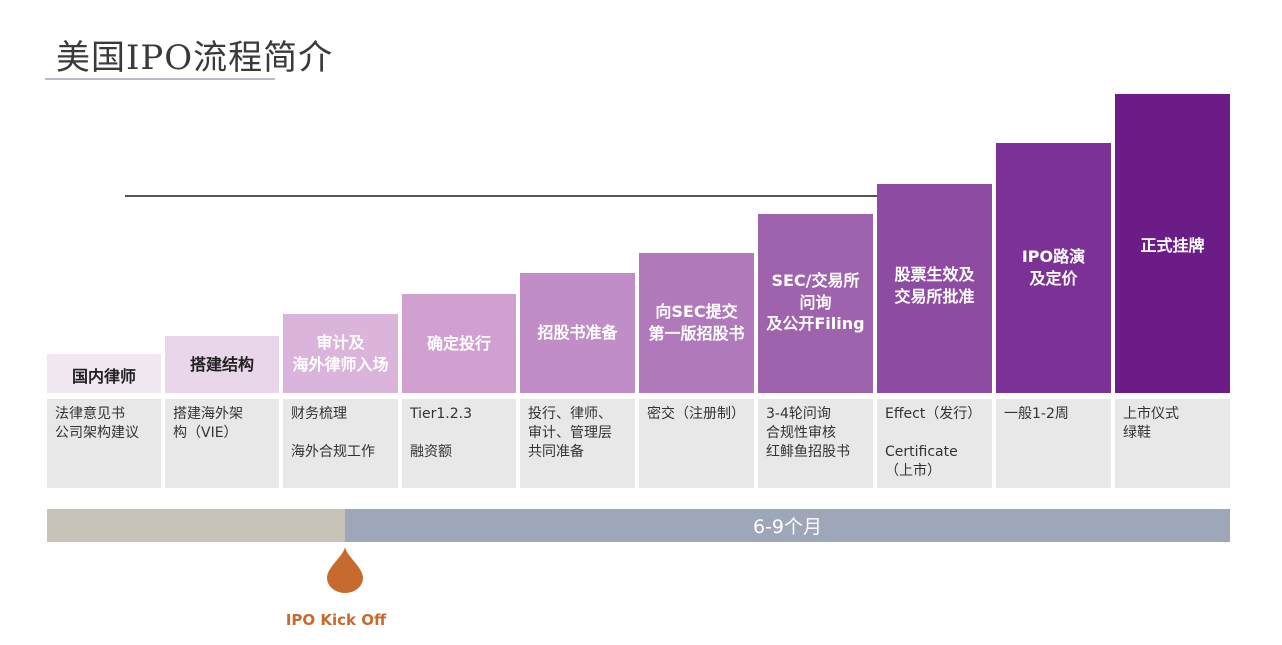  Describe the element at coordinates (1172, 443) in the screenshot. I see `step-detail-10: 上市仪式 绿鞋` at that location.